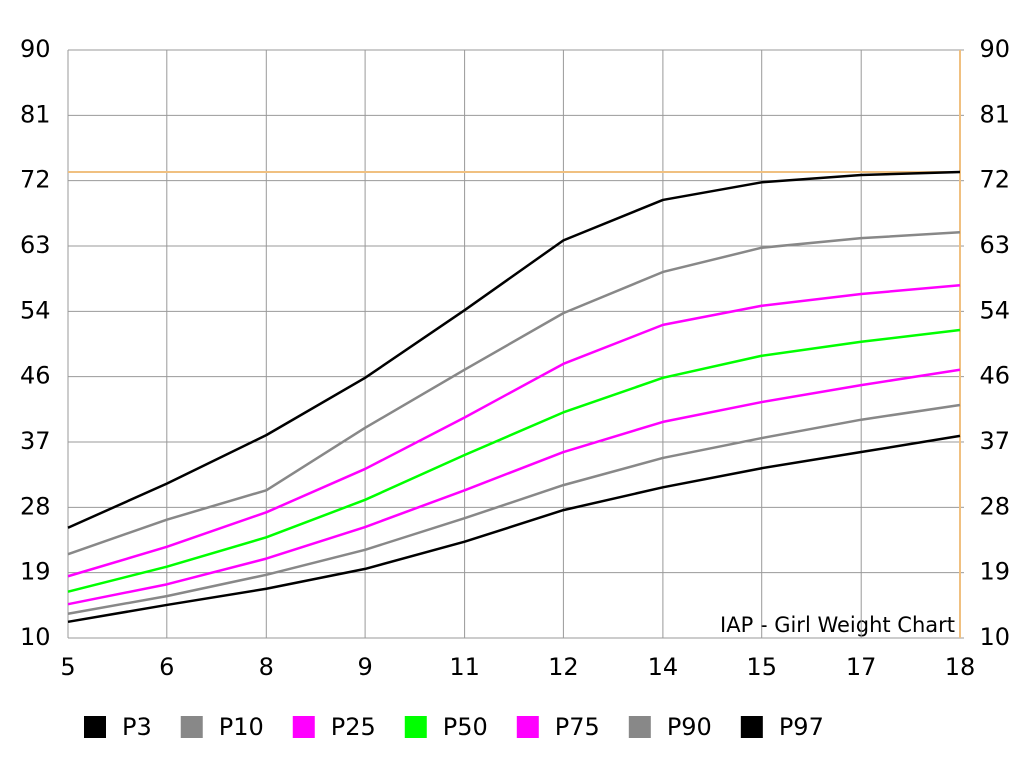 The width and height of the screenshot is (1029, 783). What do you see at coordinates (35, 441) in the screenshot?
I see `y-tick-label: 37` at bounding box center [35, 441].